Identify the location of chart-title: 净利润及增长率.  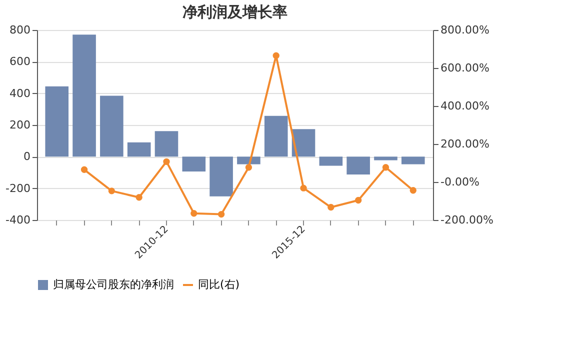
(235, 12).